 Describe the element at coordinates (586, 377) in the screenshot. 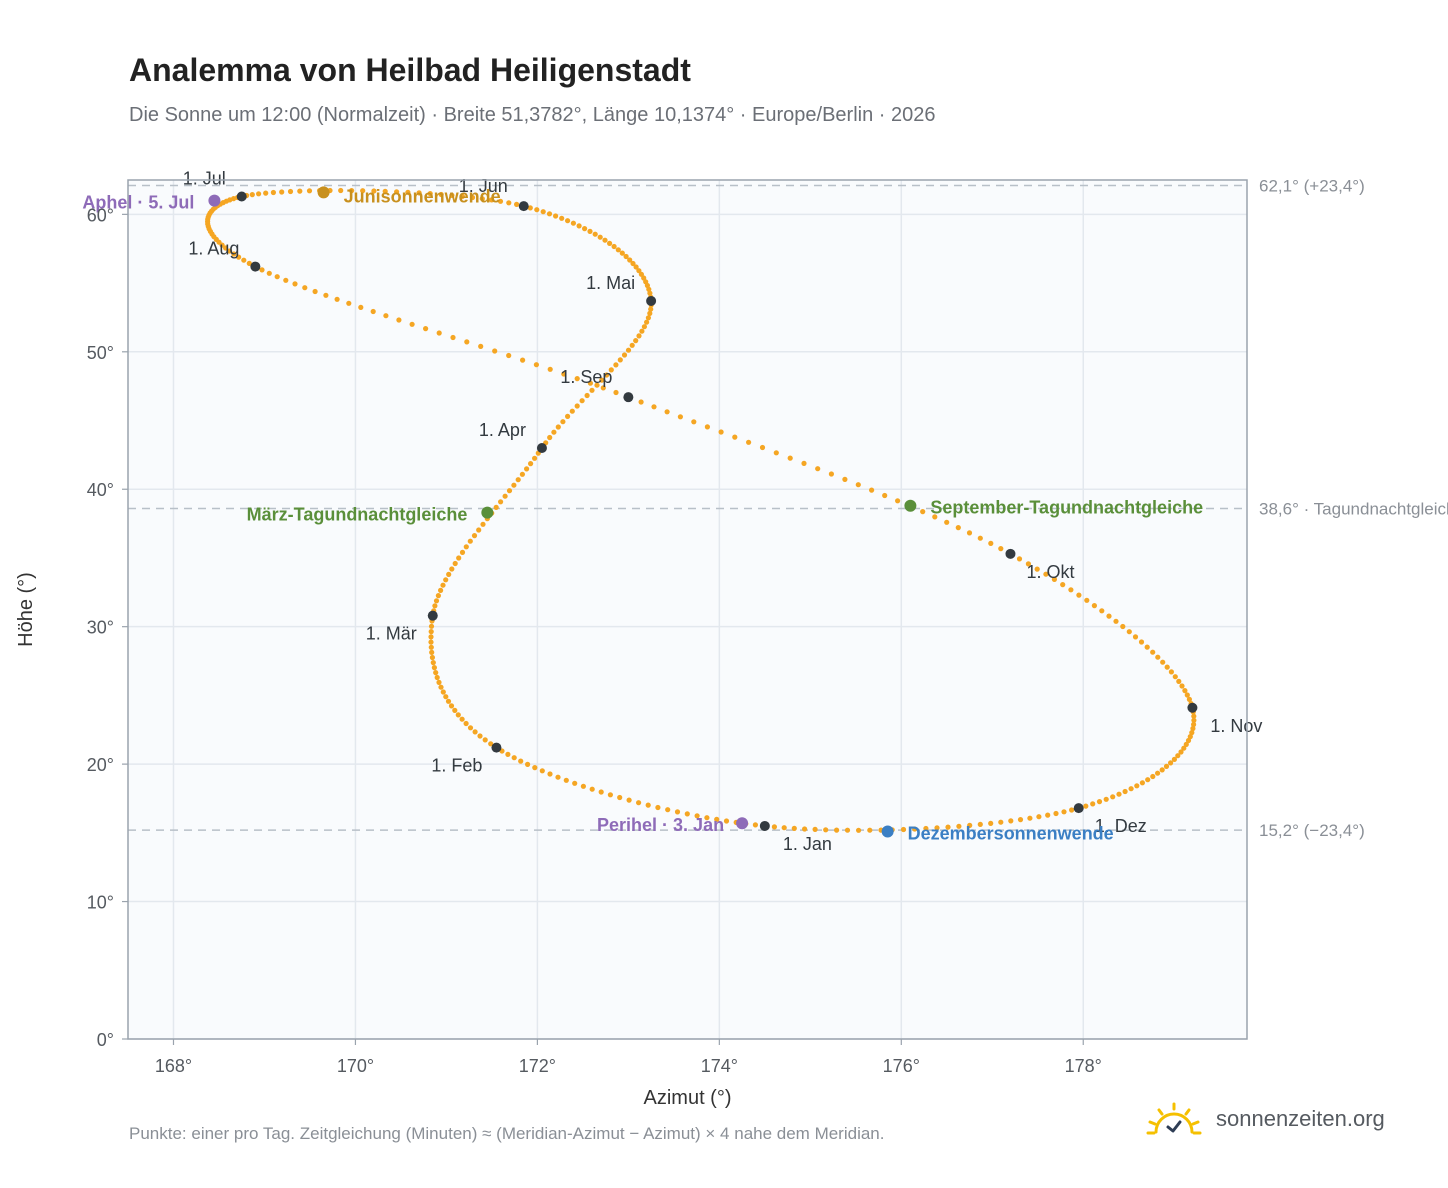

I see `month-label: 1. Sep` at that location.